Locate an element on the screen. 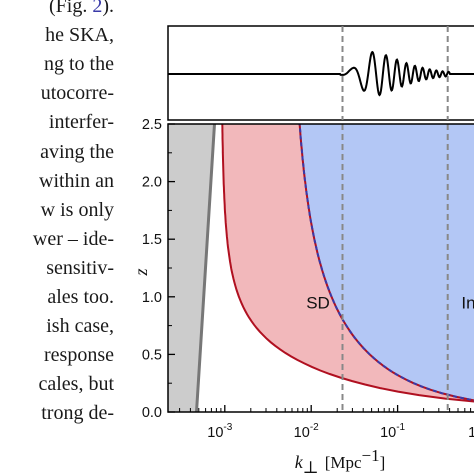 The width and height of the screenshot is (474, 474). paragraph-line: (Fig. 2). is located at coordinates (81, 9).